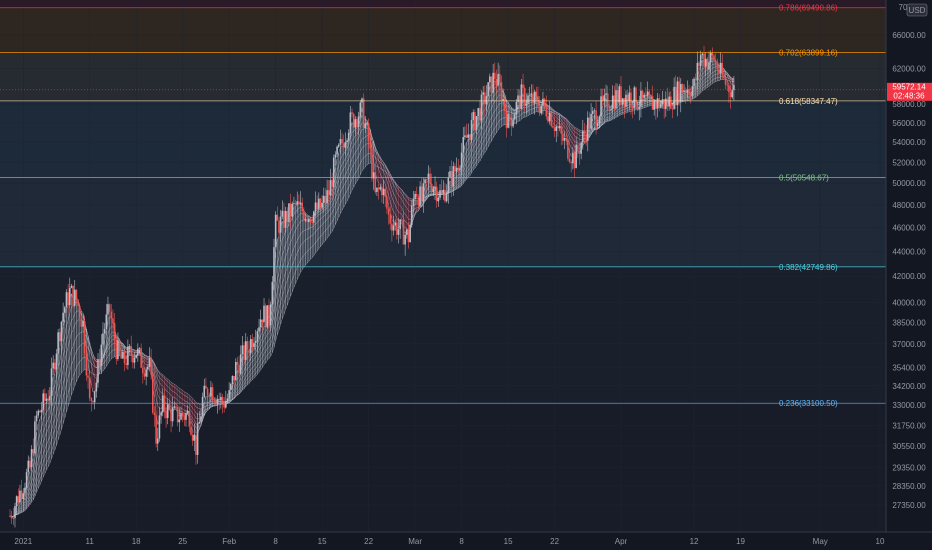  What do you see at coordinates (880, 541) in the screenshot?
I see `x-tick-label: 10` at bounding box center [880, 541].